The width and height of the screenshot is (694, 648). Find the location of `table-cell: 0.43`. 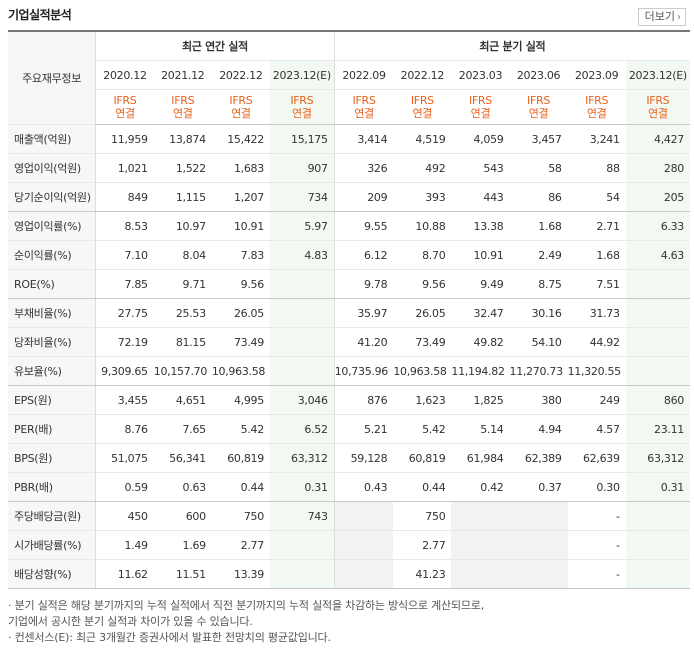

table-cell: 0.43 is located at coordinates (364, 487).